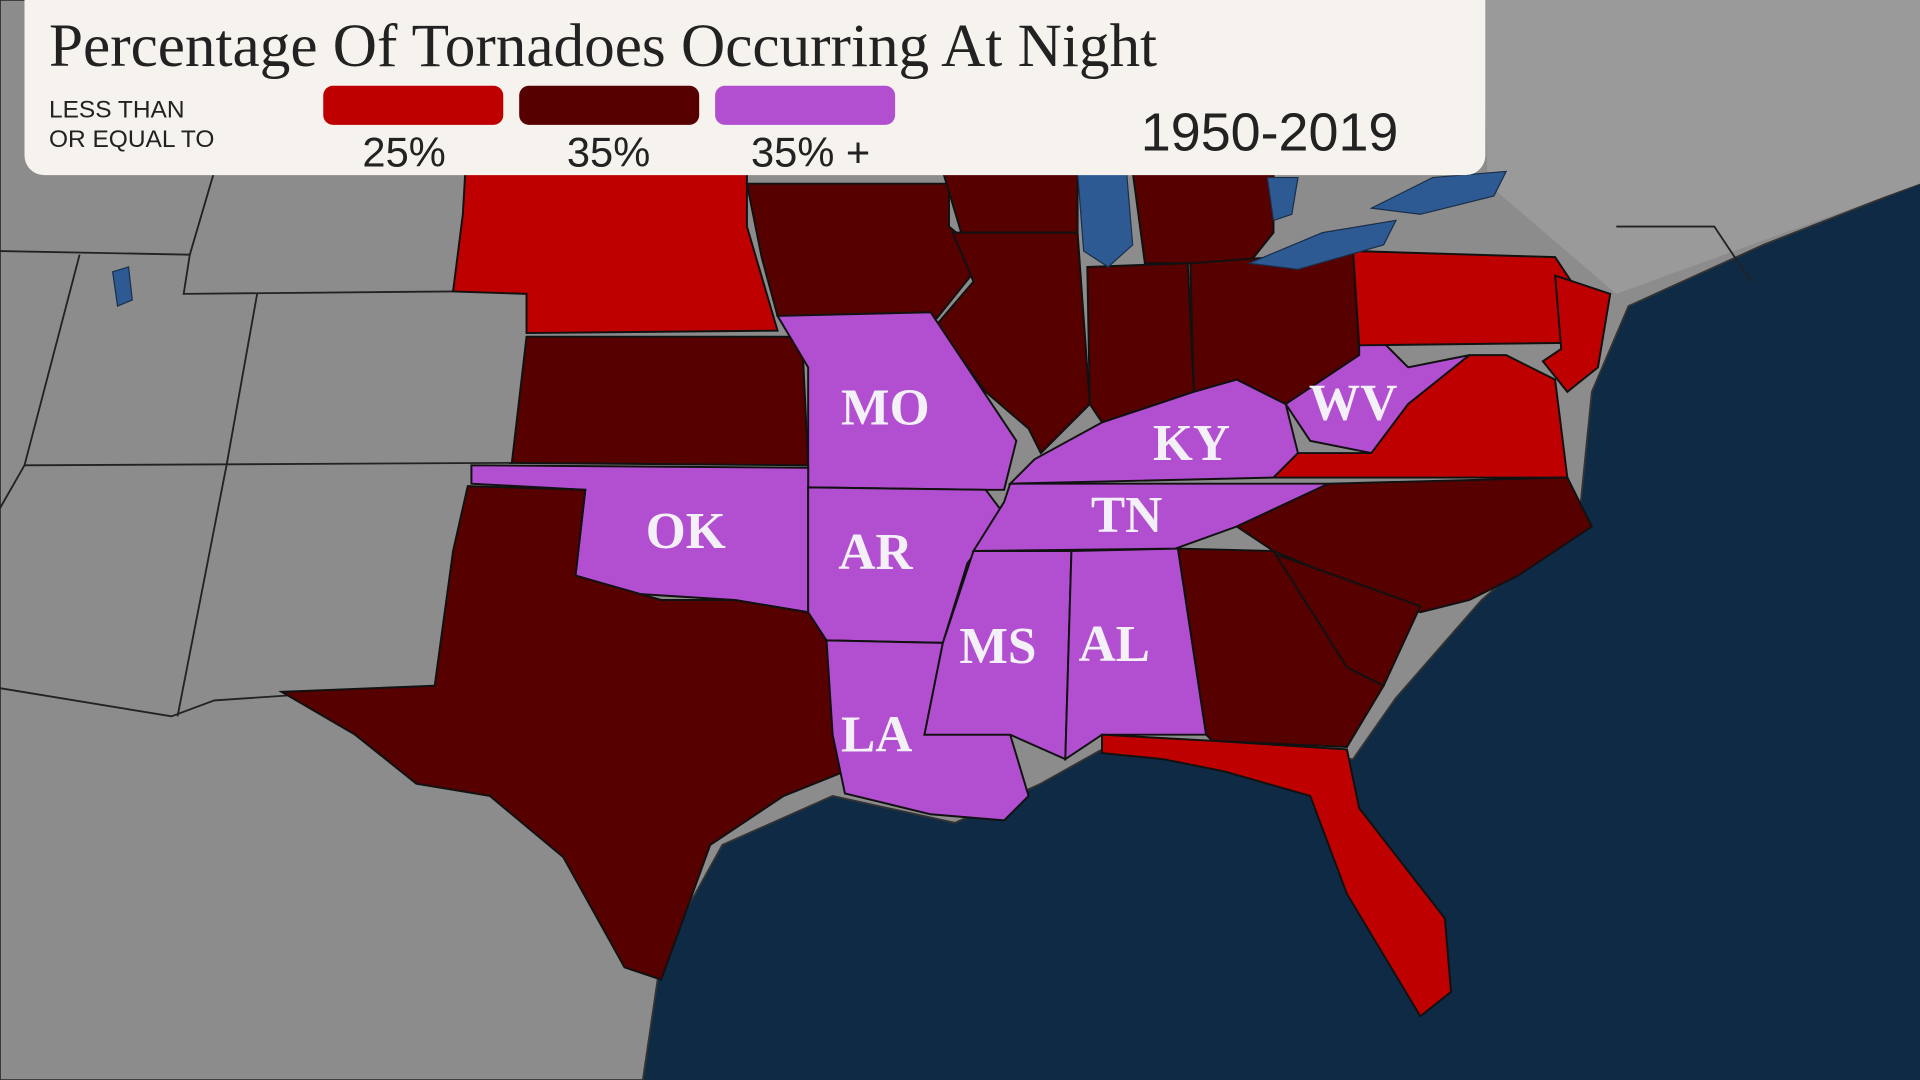 Image resolution: width=1920 pixels, height=1080 pixels. I want to click on state-labels: MO OK AR KY TN WV MS AL LA, so click(1022, 569).